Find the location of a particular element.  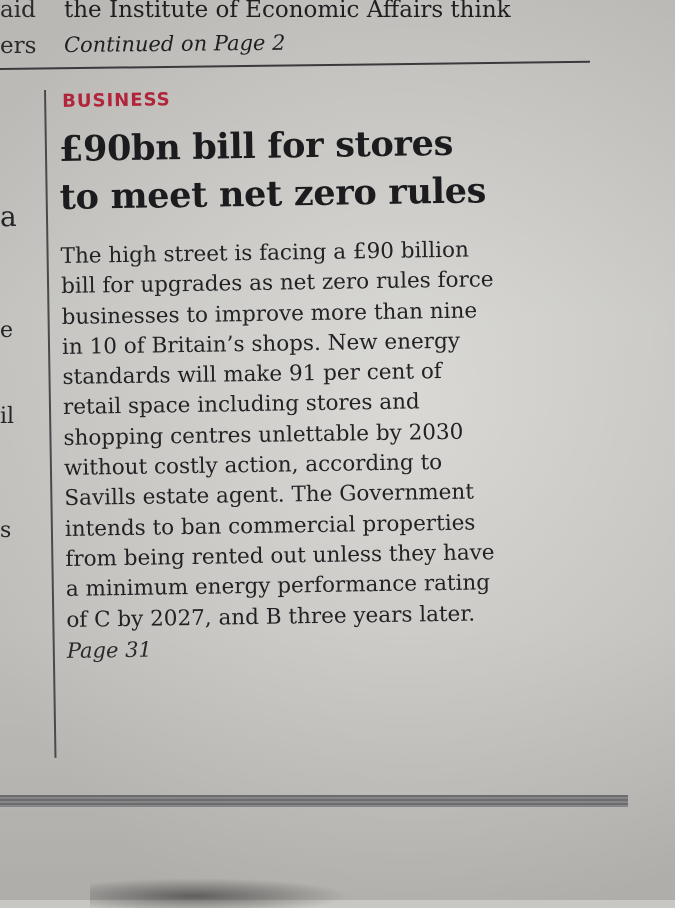

fragment-text: ers is located at coordinates (18, 46).